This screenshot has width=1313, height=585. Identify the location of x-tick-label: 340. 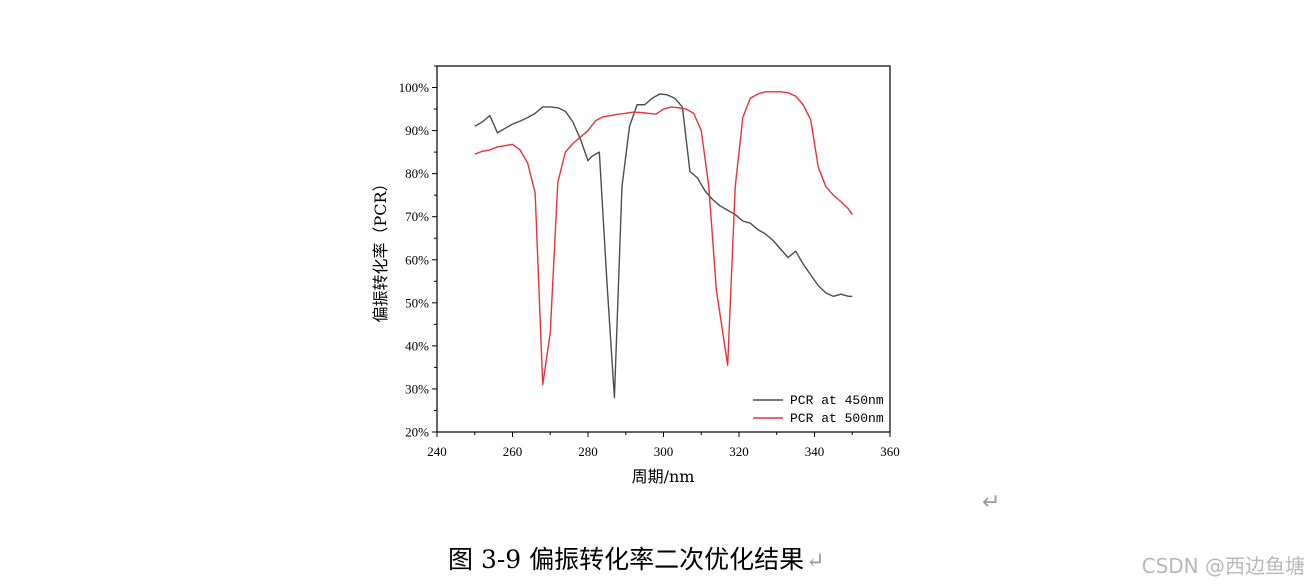
(815, 451).